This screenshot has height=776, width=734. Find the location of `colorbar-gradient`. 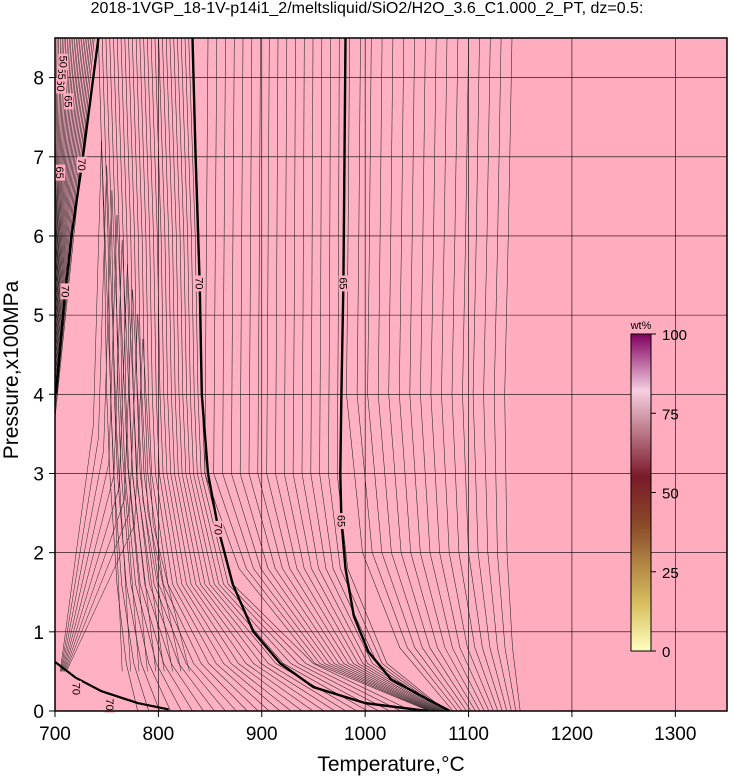

colorbar-gradient is located at coordinates (641, 492).